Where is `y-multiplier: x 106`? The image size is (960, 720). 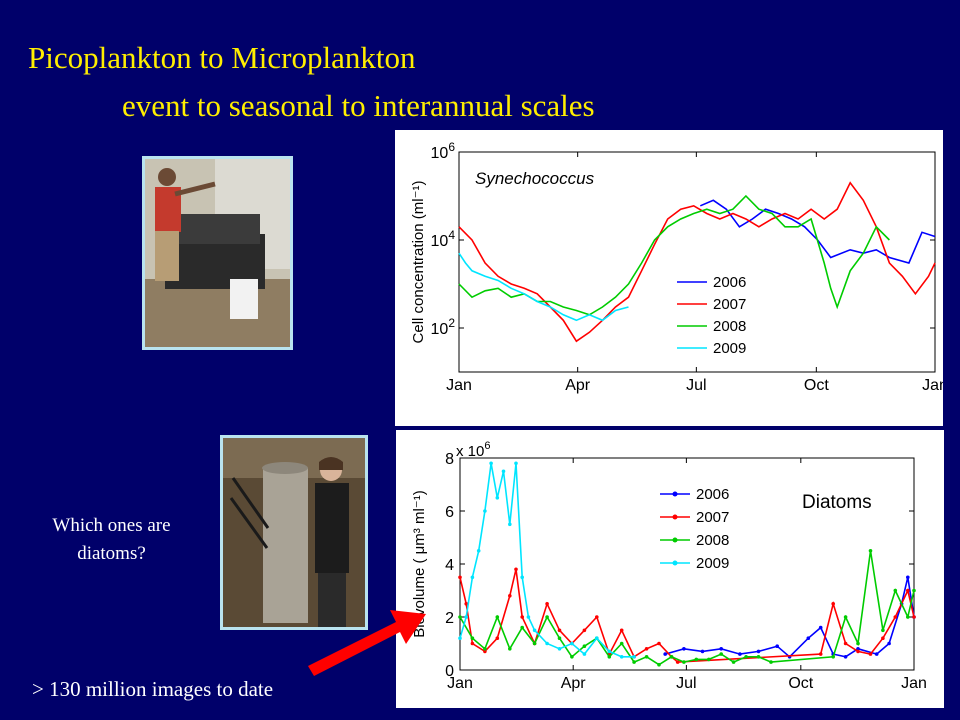 y-multiplier: x 106 is located at coordinates (473, 450).